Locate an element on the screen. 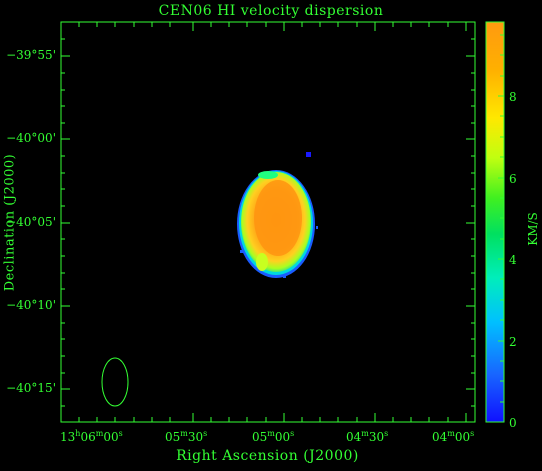 The width and height of the screenshot is (542, 471). dec-tick-label: −40°15' is located at coordinates (31, 388).